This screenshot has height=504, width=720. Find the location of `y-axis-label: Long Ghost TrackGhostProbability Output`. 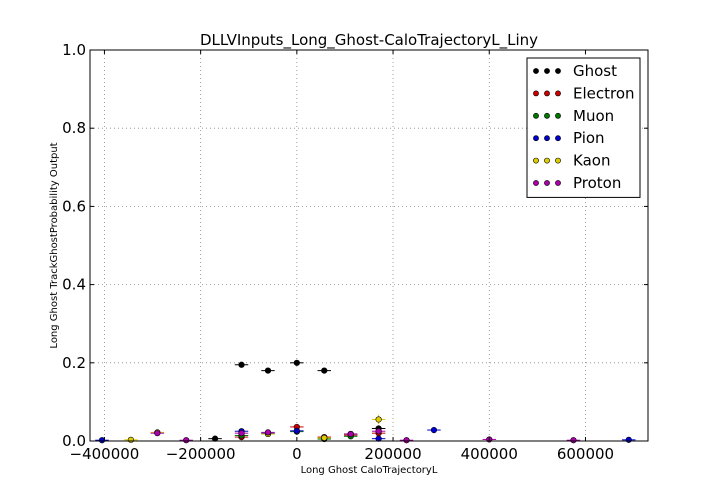

y-axis-label: Long Ghost TrackGhostProbability Output is located at coordinates (54, 245).